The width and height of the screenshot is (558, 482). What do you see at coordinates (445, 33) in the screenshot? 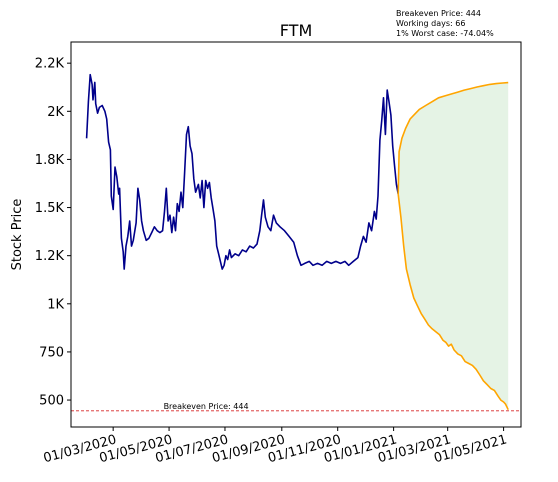
I see `info-line: 1% Worst case: -74.04%` at bounding box center [445, 33].